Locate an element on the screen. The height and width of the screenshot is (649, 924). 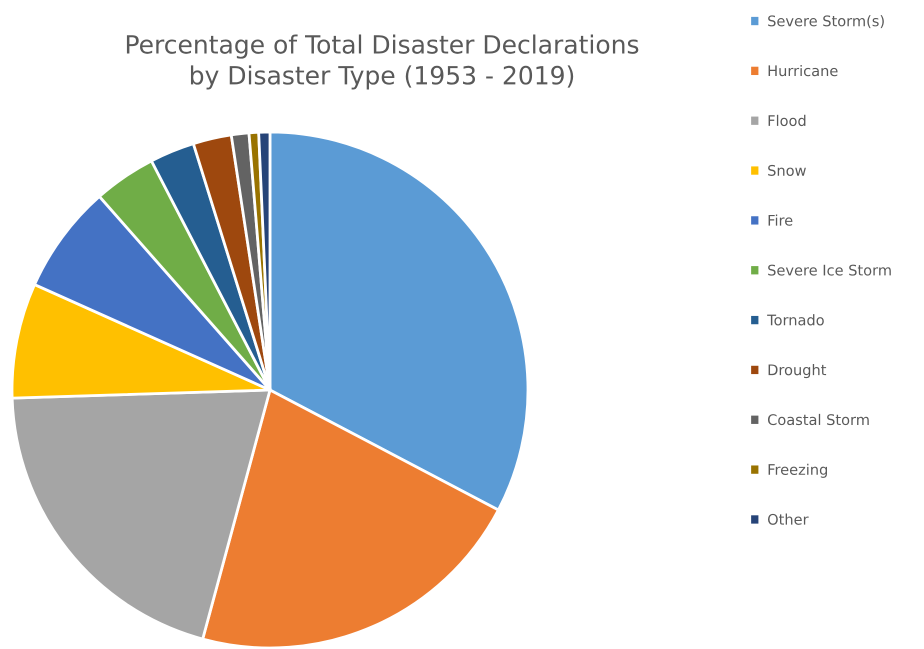
legend-label: Drought is located at coordinates (797, 371).